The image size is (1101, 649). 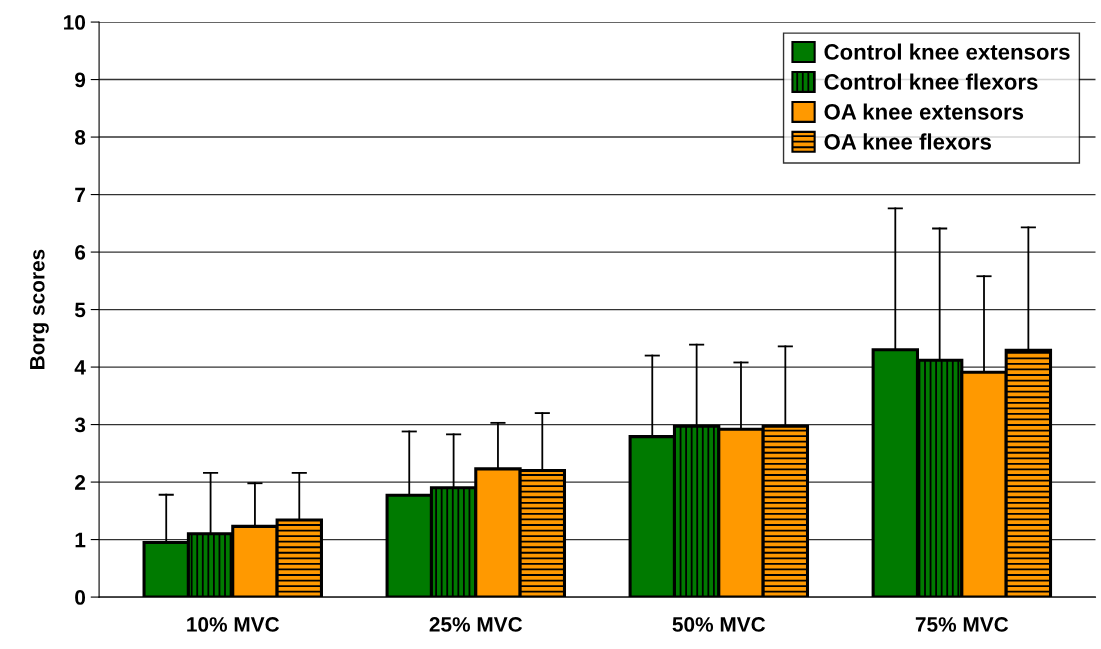 I want to click on x-tick-label: 10% MVC, so click(x=233, y=624).